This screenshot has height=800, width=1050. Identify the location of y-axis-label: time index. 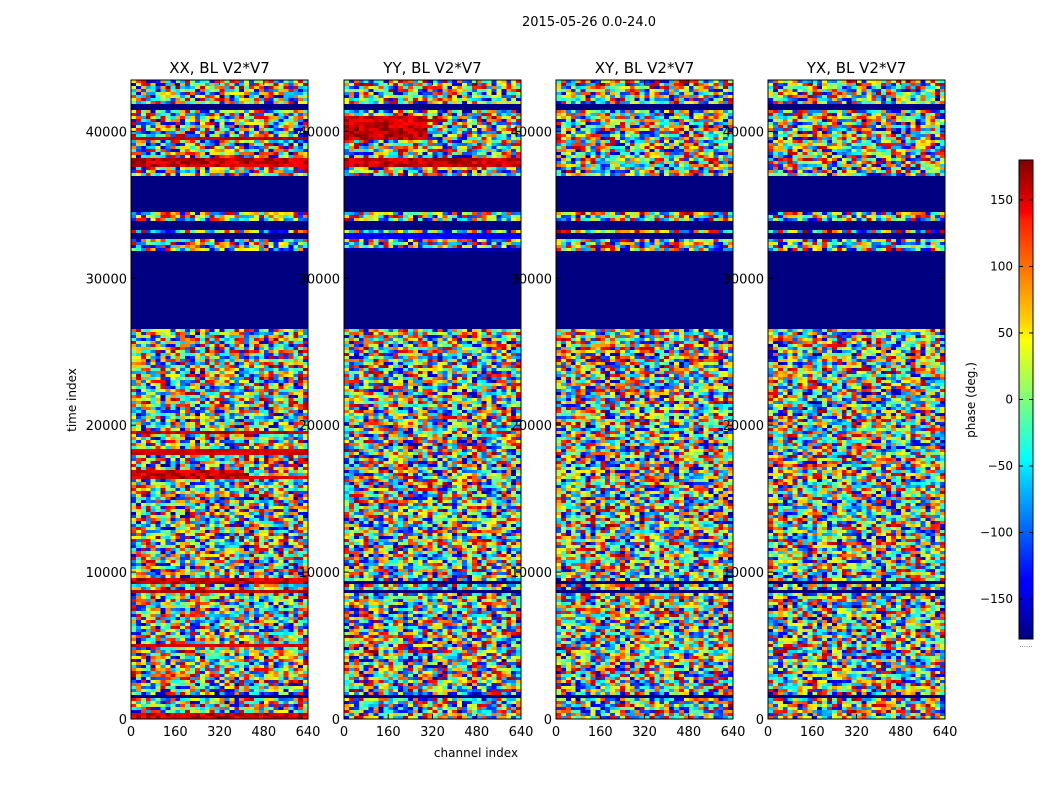
(72, 400).